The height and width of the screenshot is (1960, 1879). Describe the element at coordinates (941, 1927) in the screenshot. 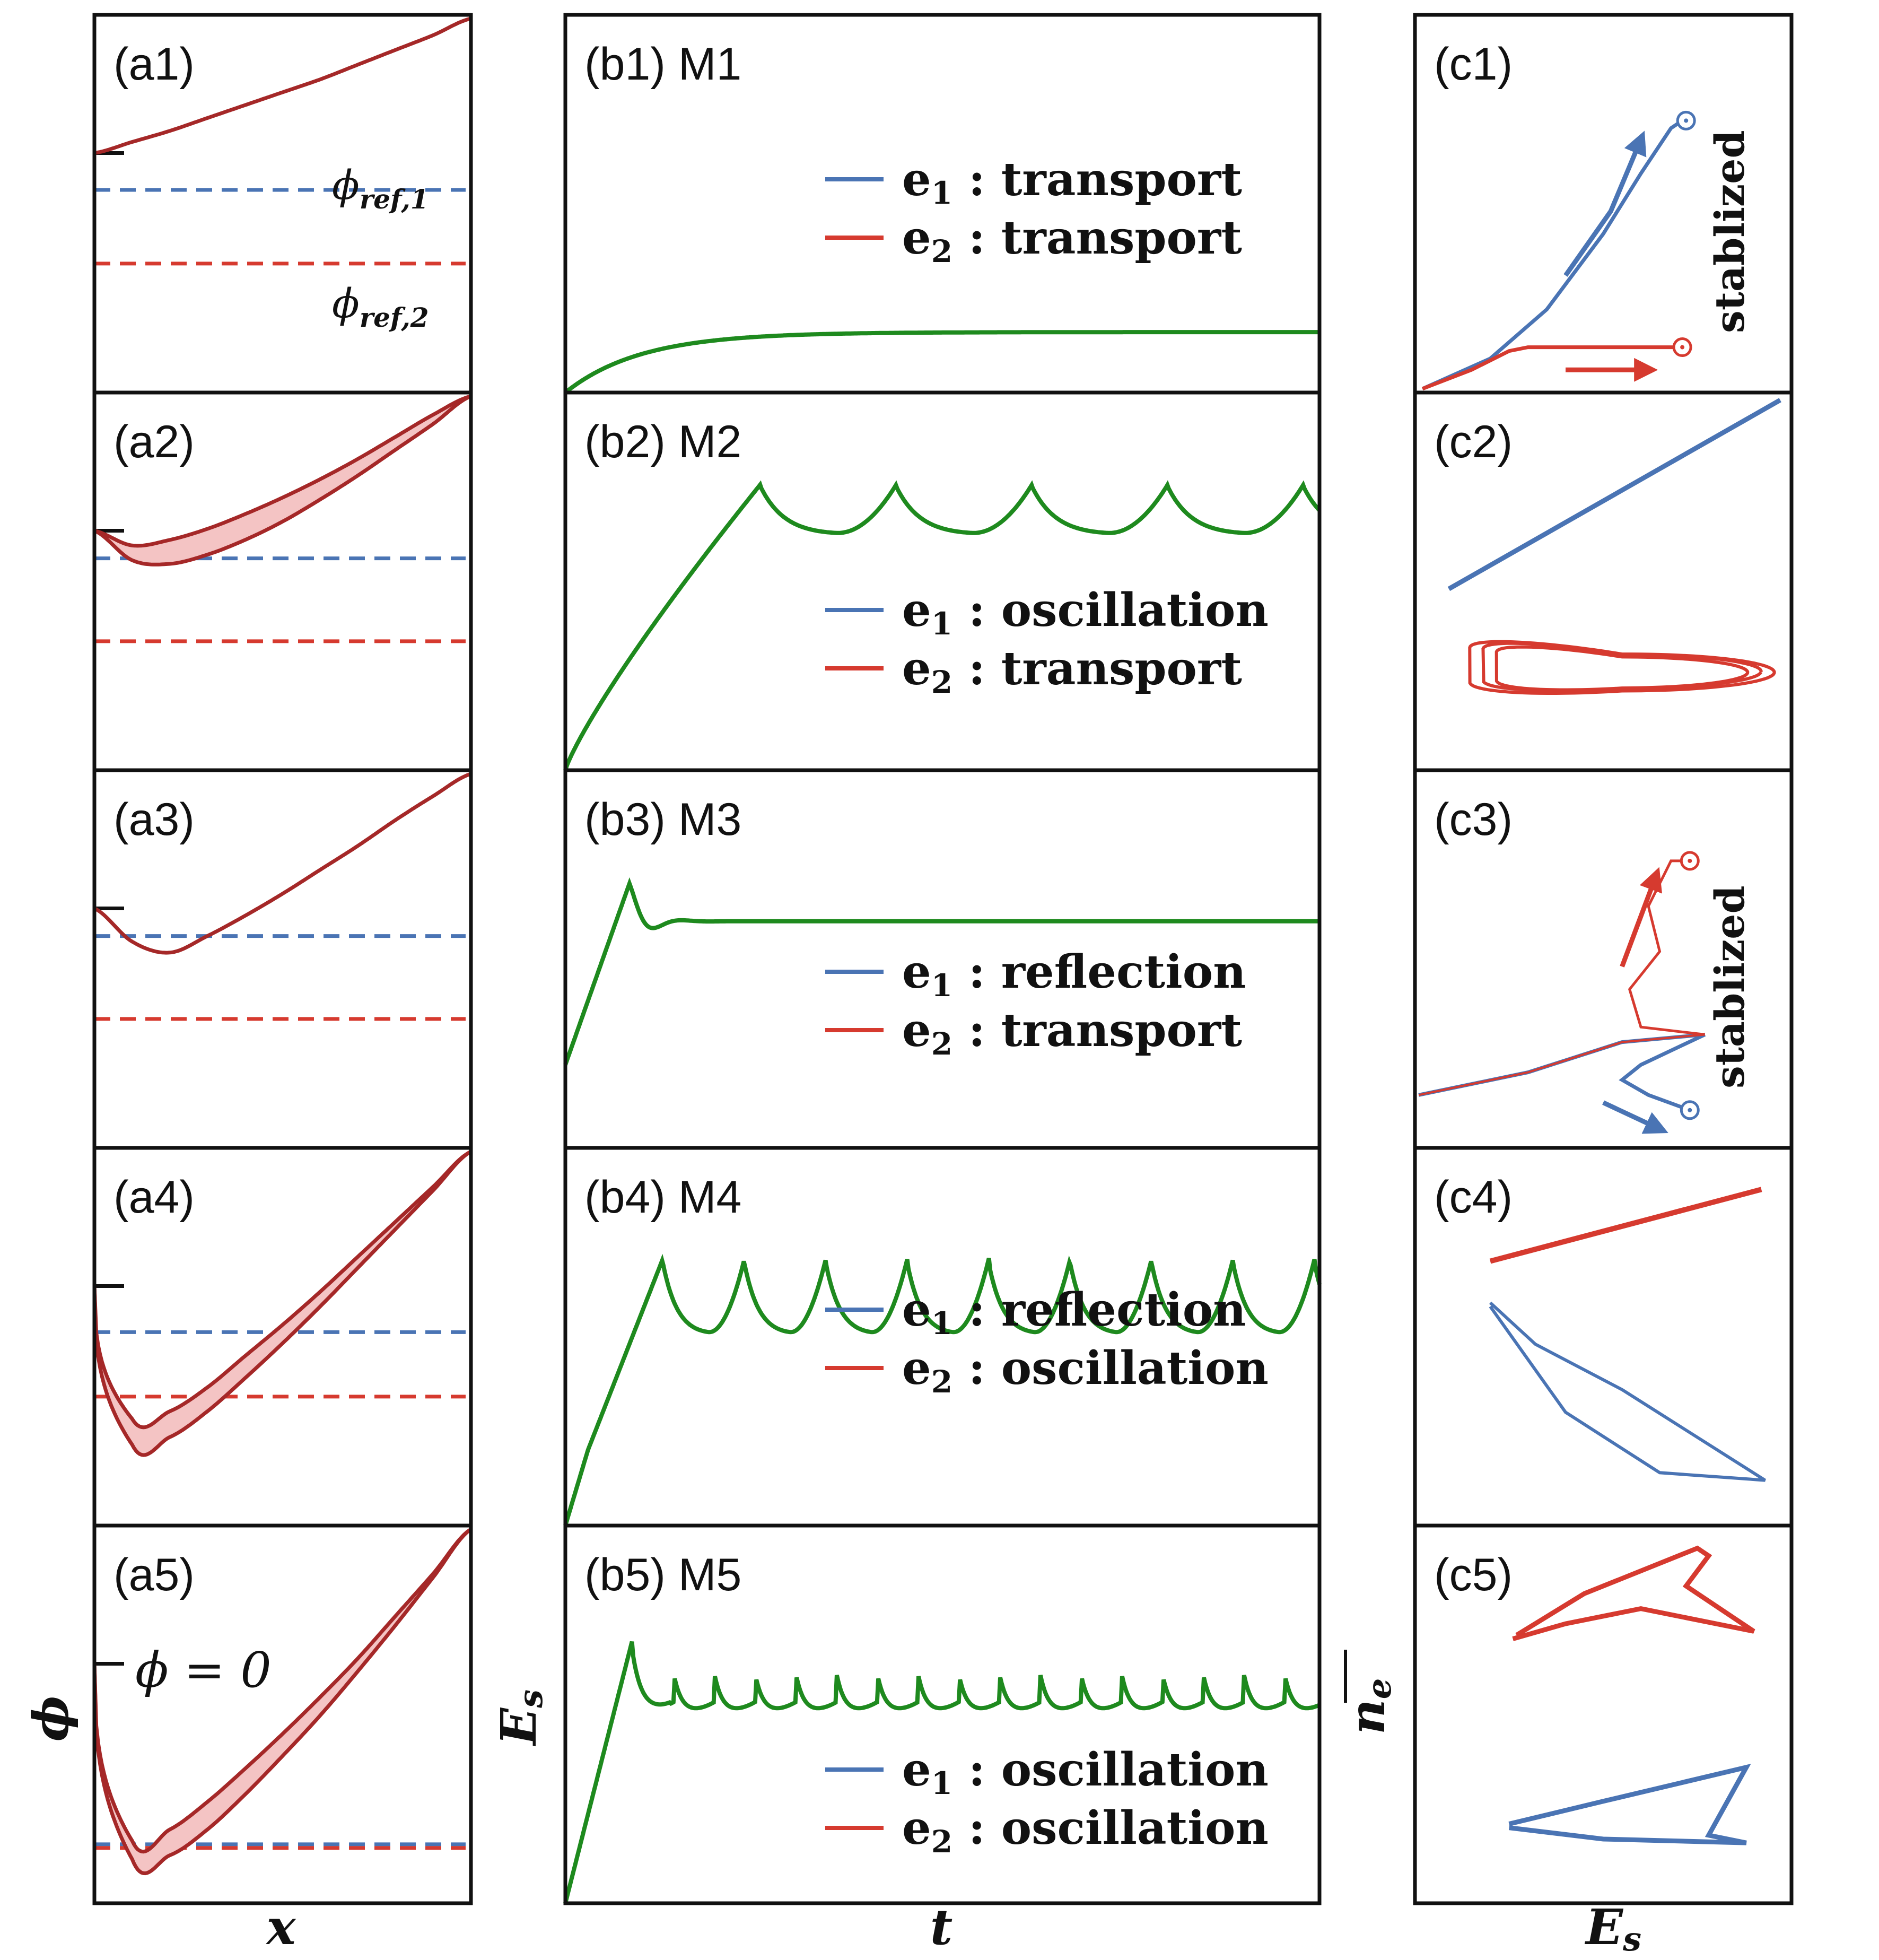

I see `xlabel-b: t` at that location.